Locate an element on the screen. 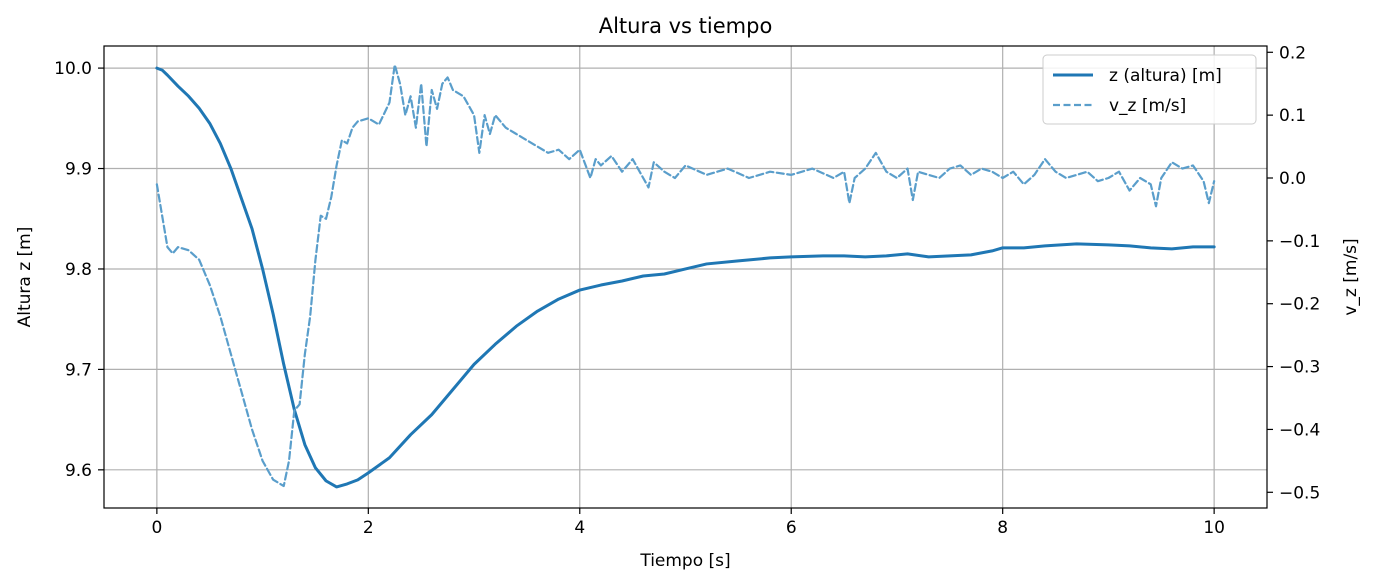 The height and width of the screenshot is (586, 1376). legend-box is located at coordinates (1149, 89).